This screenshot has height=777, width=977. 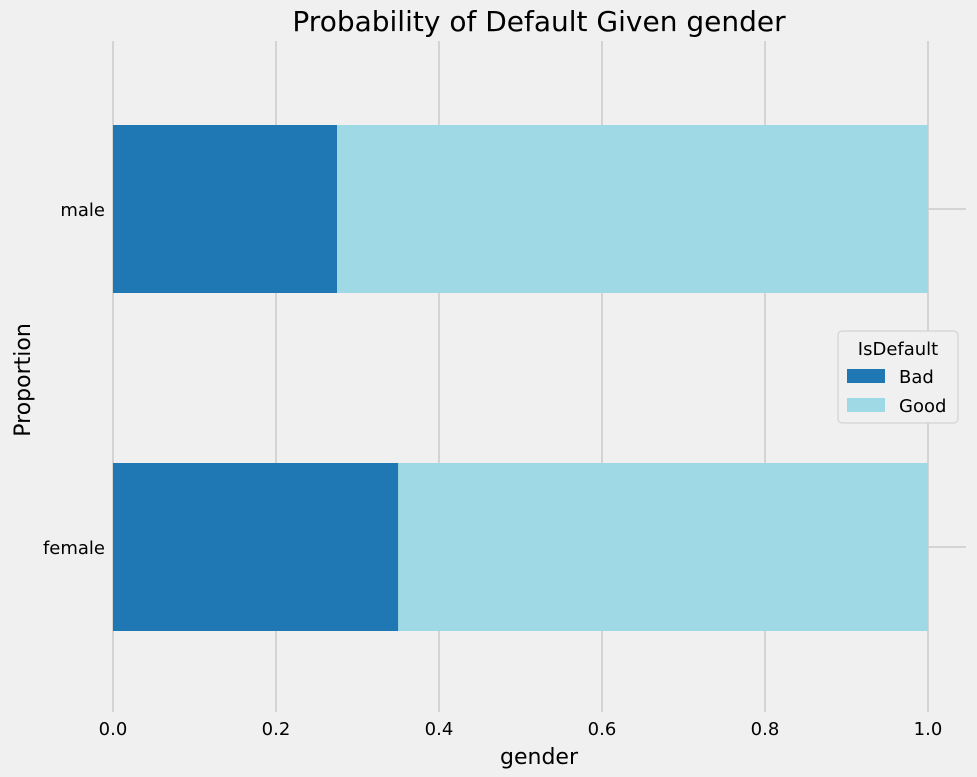 I want to click on x-tick-label-0: 0.0, so click(x=113, y=729).